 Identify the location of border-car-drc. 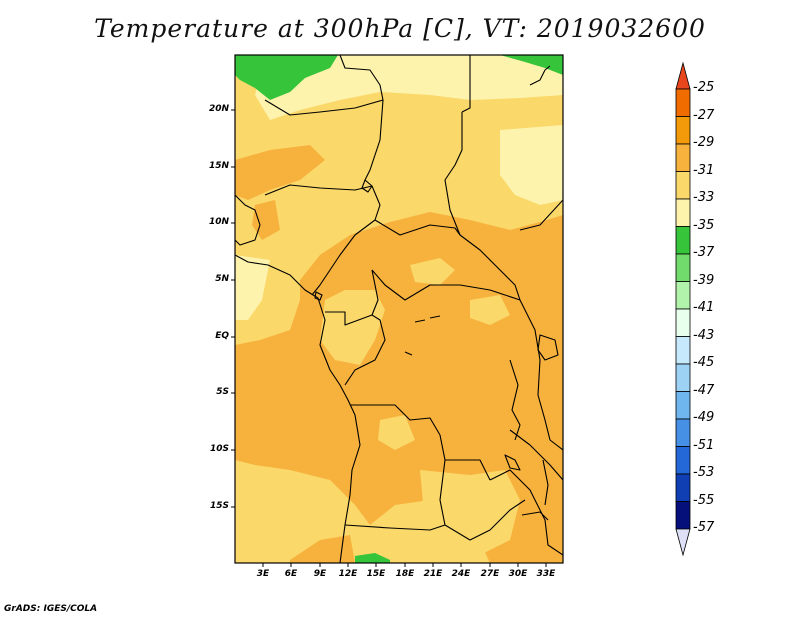
(446, 285).